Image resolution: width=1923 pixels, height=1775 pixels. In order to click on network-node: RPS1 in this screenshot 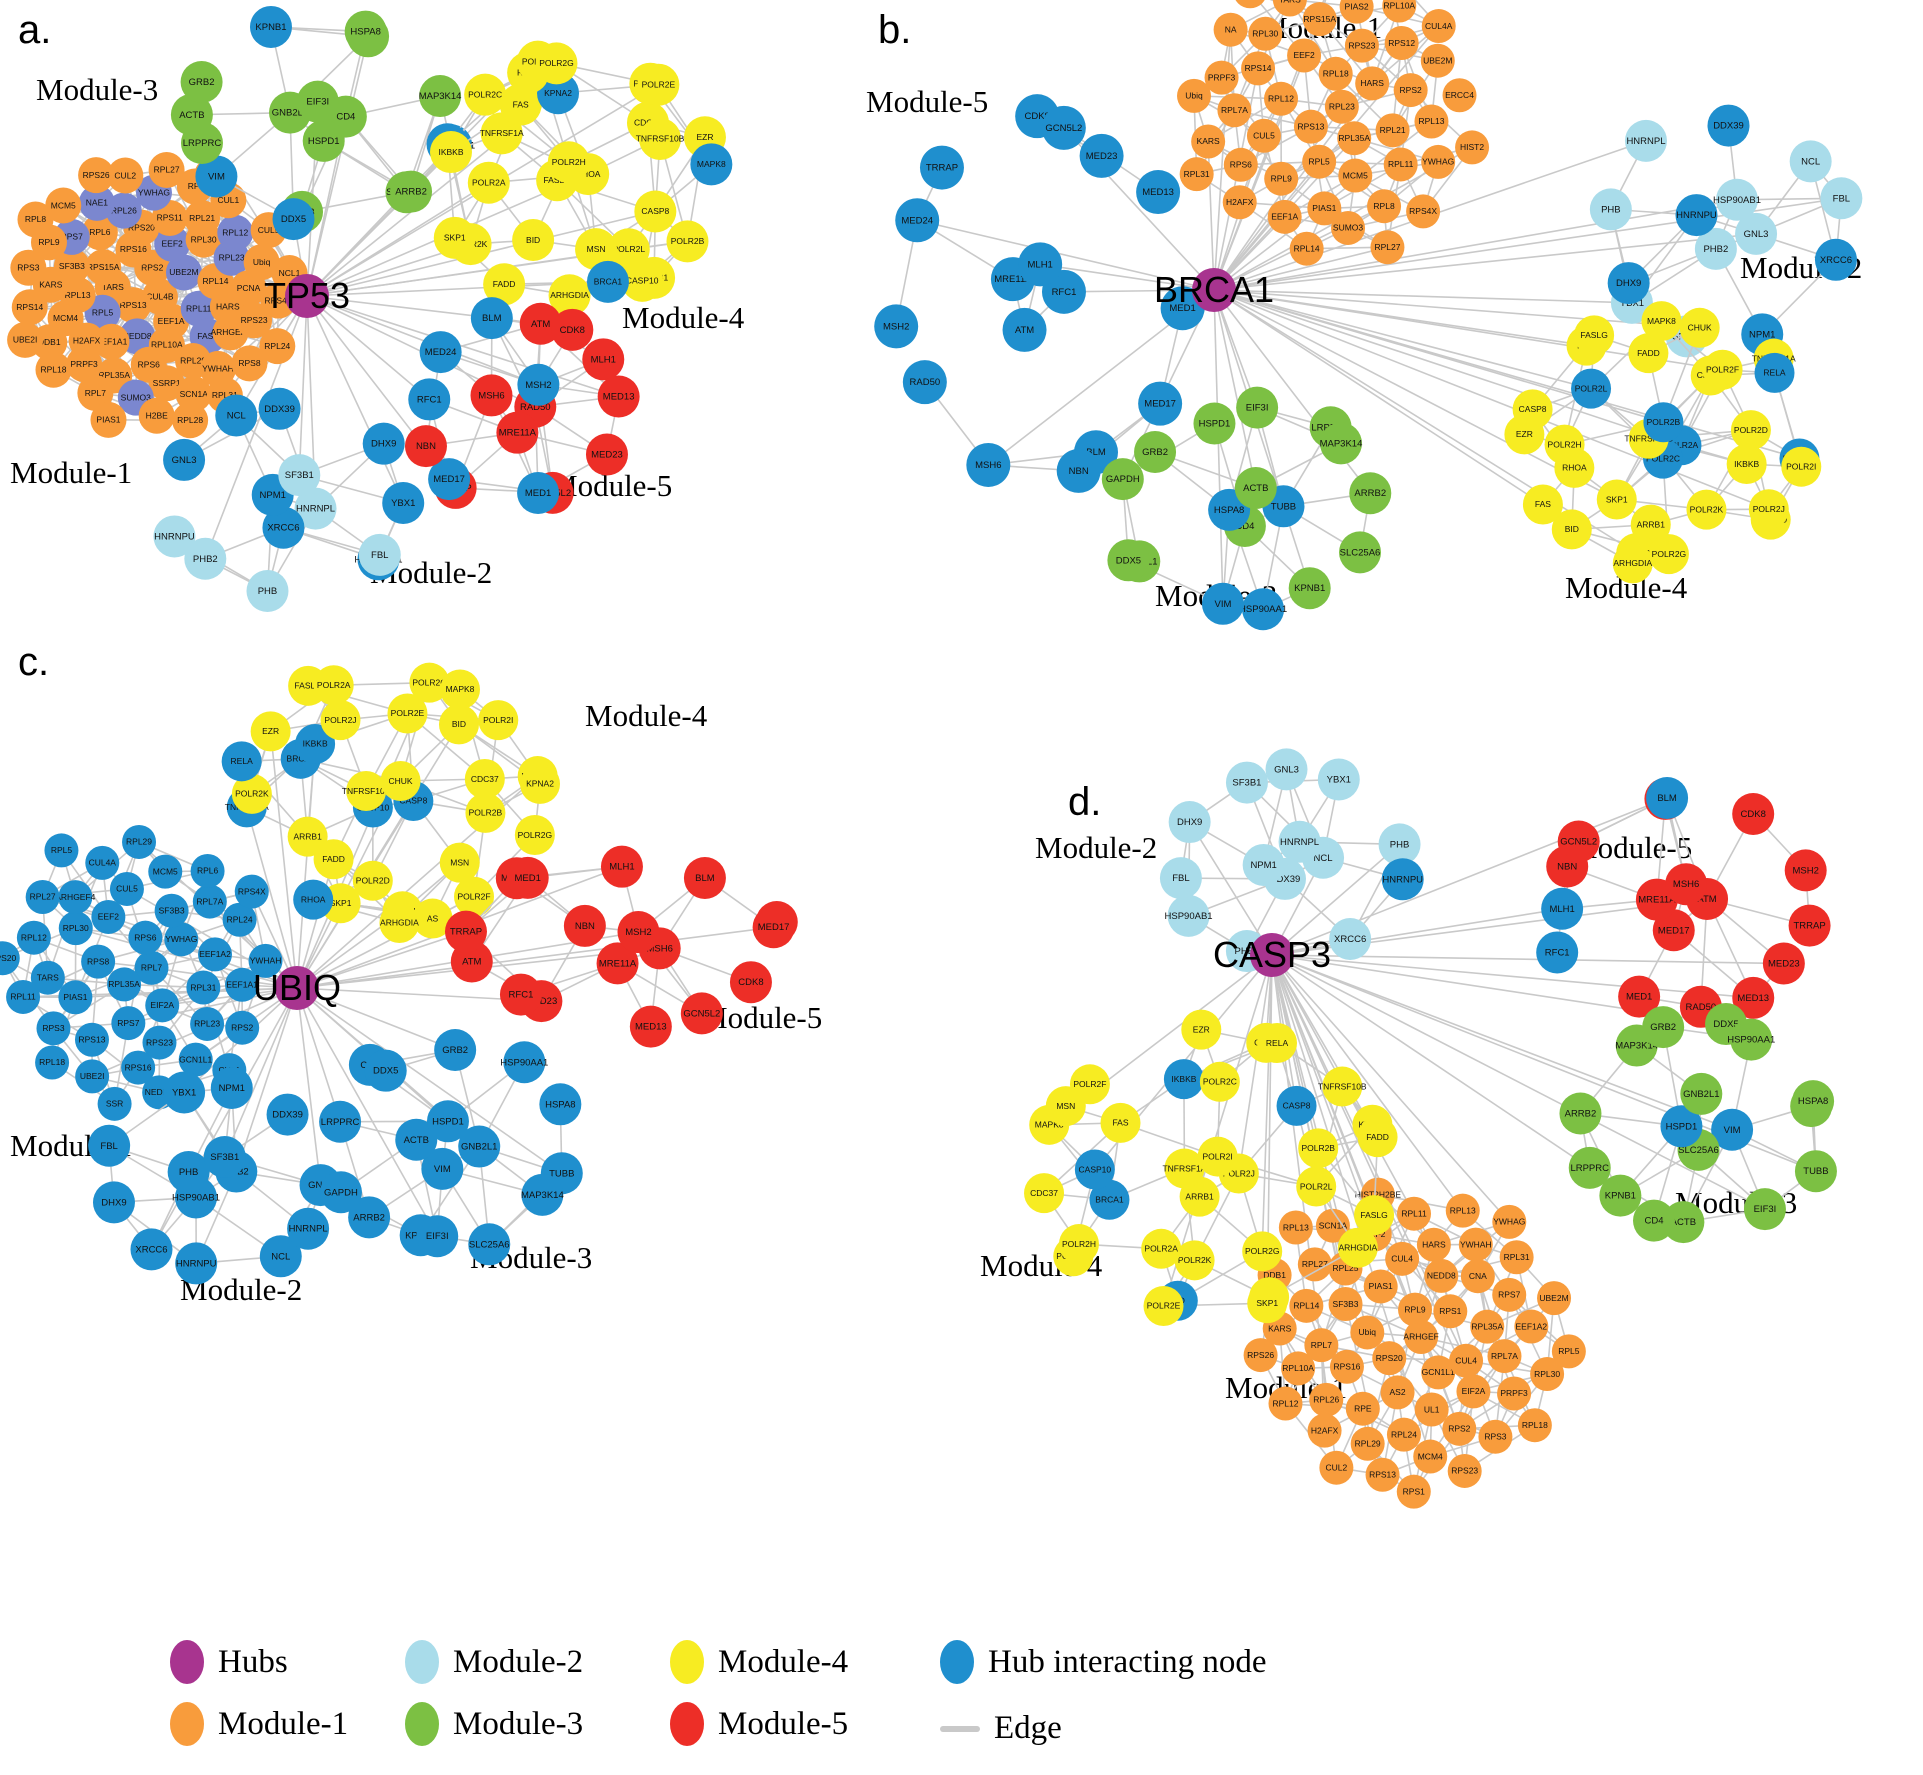, I will do `click(1450, 1311)`.